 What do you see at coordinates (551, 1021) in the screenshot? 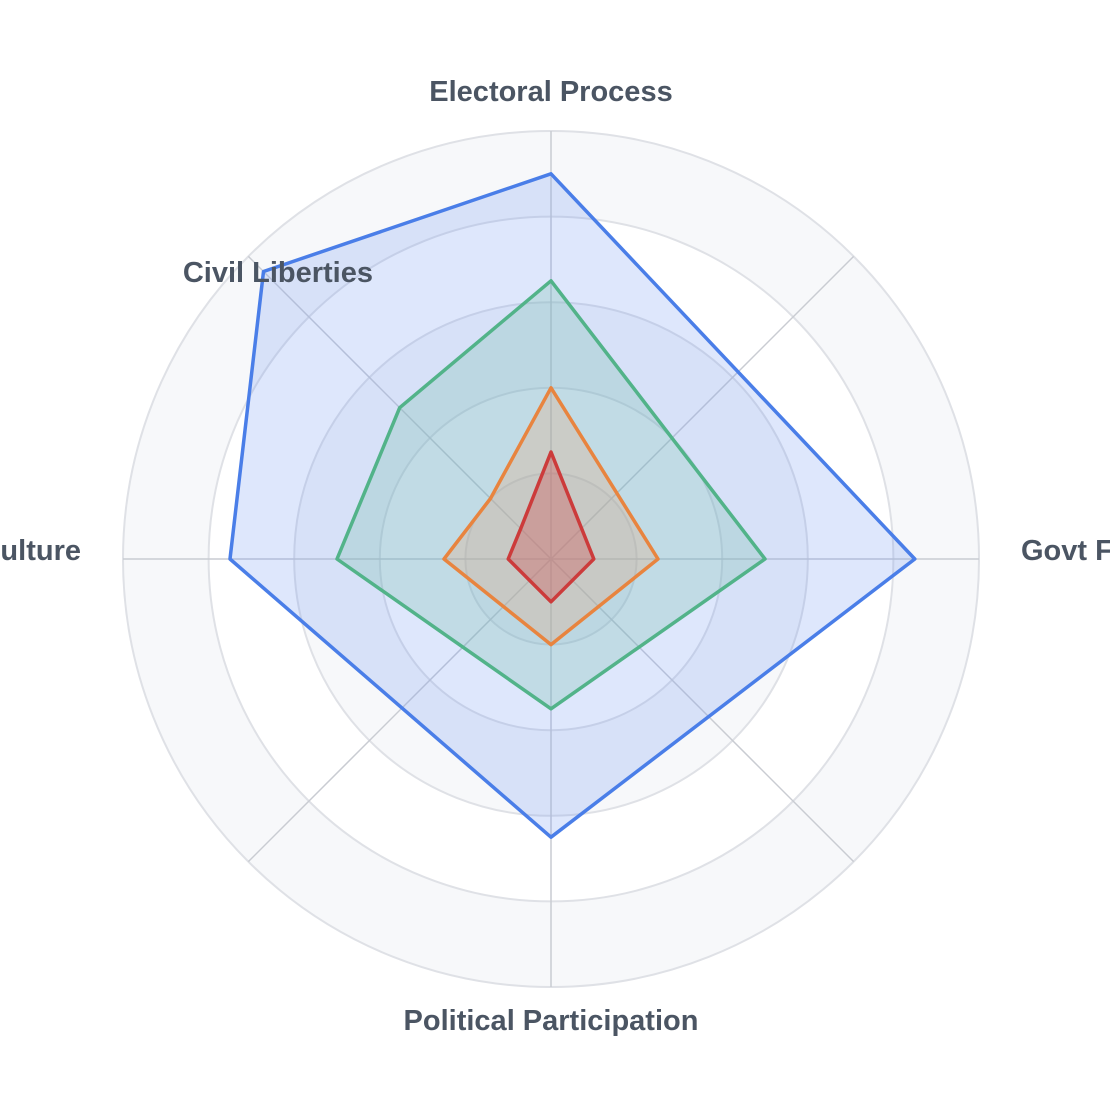
I see `axis-label-political-participation: Political Participation` at bounding box center [551, 1021].